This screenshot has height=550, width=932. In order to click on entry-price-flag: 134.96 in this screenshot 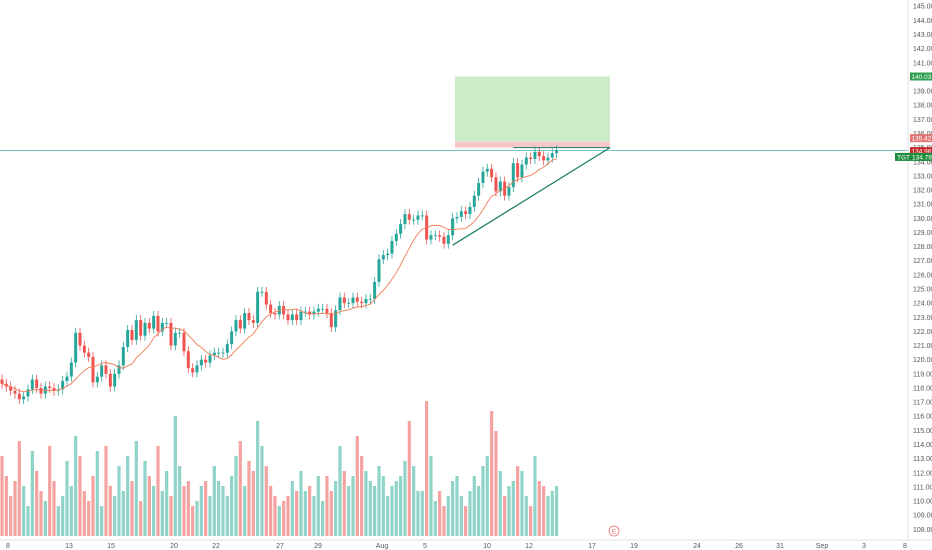, I will do `click(921, 151)`.